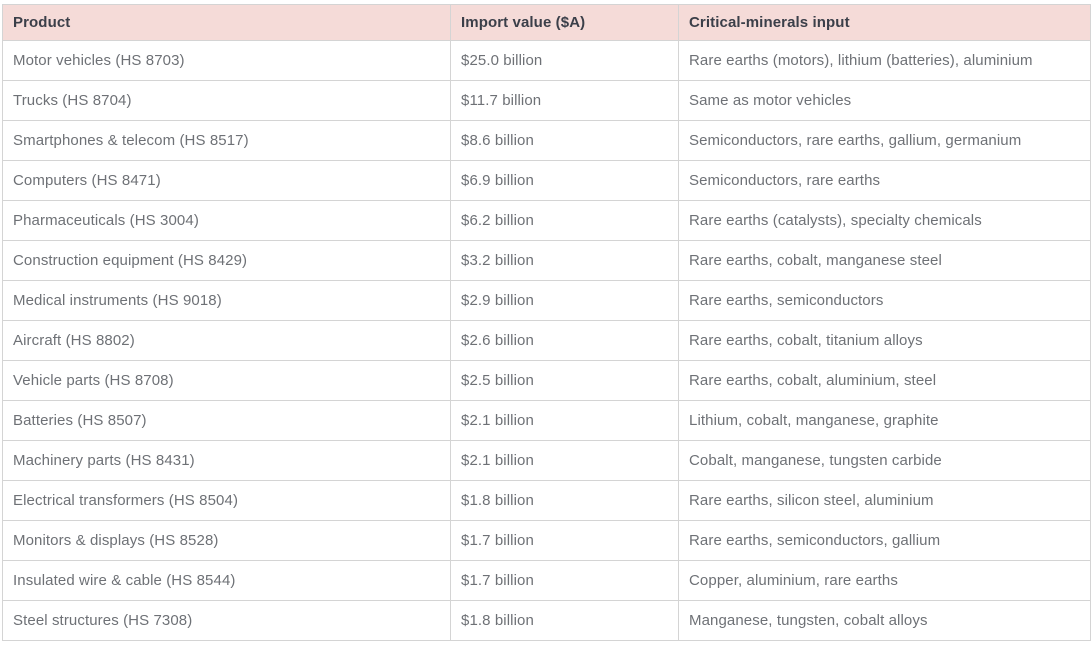 The image size is (1092, 662). What do you see at coordinates (226, 540) in the screenshot?
I see `product-cell: Monitors & displays (HS 8528)` at bounding box center [226, 540].